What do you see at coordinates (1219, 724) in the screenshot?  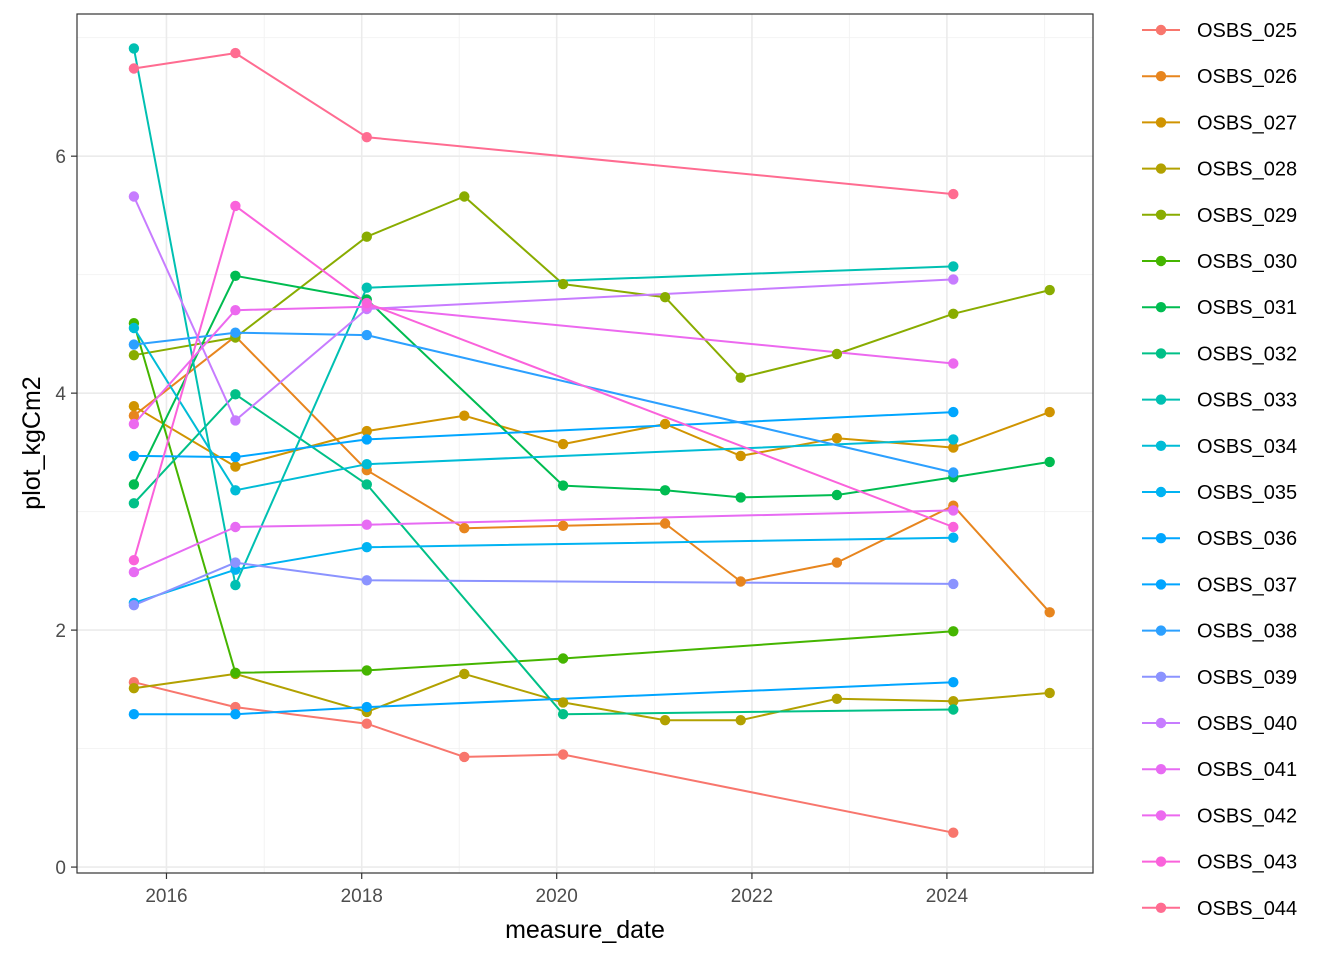 I see `legend-item: OSBS_040` at bounding box center [1219, 724].